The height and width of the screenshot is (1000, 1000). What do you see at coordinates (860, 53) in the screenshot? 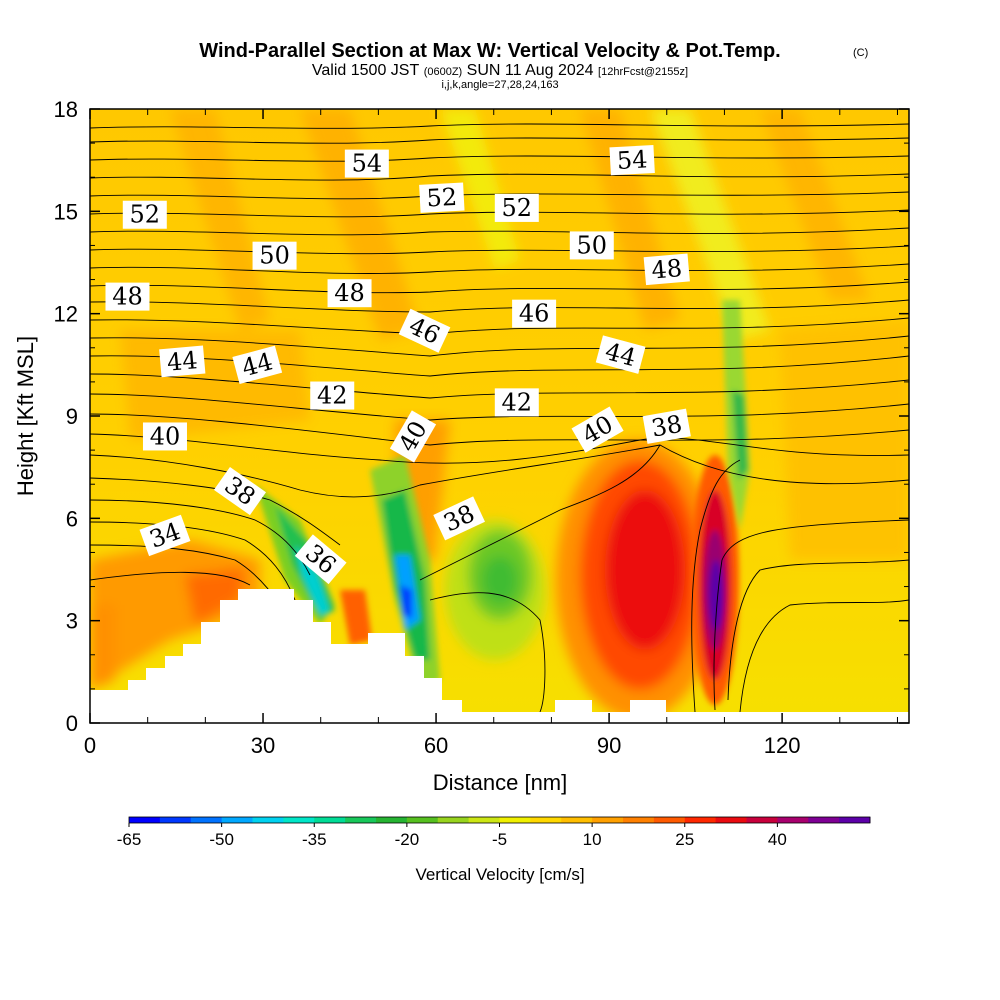
I see `copyright-mark: (C)` at bounding box center [860, 53].